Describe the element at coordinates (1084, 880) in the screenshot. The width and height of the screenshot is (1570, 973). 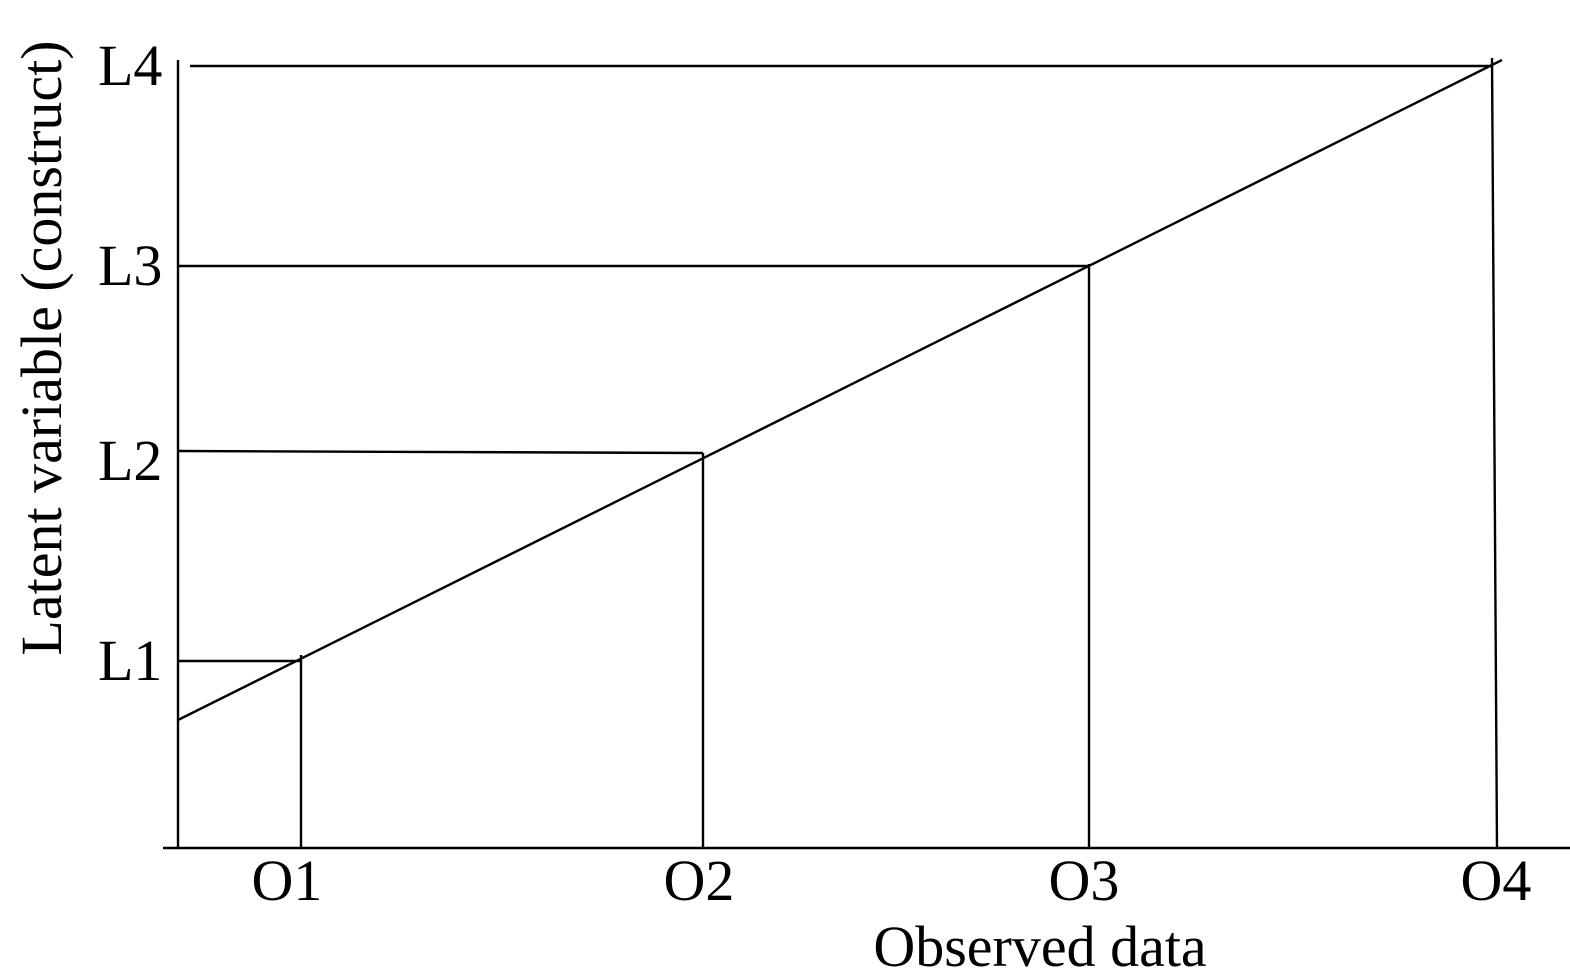
I see `observed-label-o3: O3` at that location.